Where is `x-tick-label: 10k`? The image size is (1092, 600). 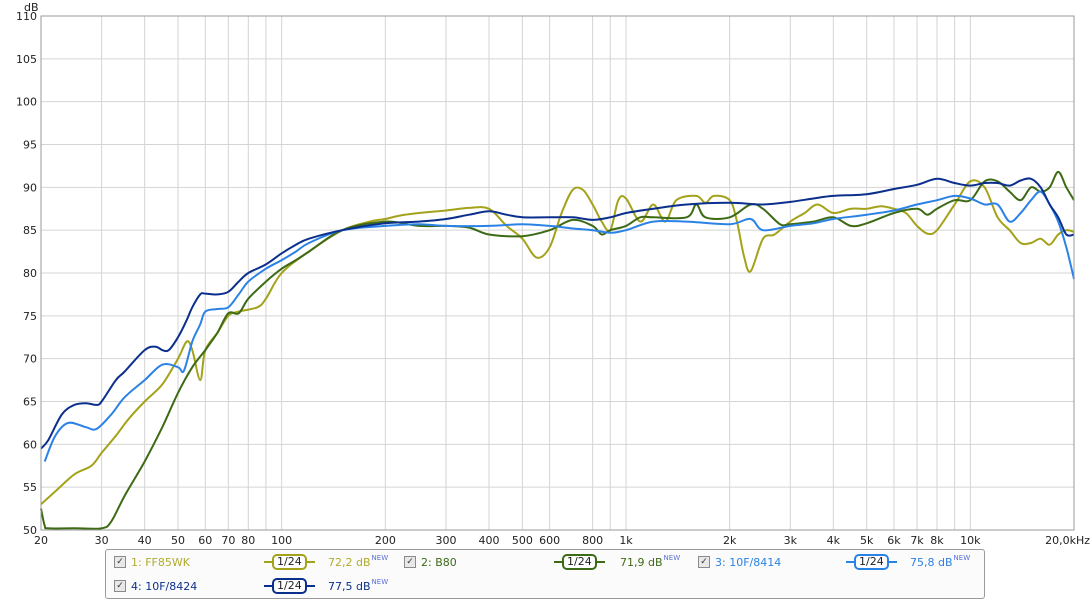
x-tick-label: 10k is located at coordinates (970, 540).